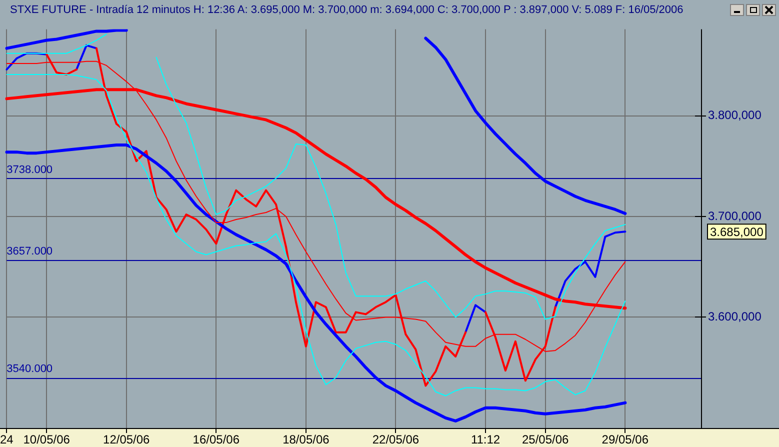  What do you see at coordinates (29, 170) in the screenshot?
I see `ref-line-label: 3738.000` at bounding box center [29, 170].